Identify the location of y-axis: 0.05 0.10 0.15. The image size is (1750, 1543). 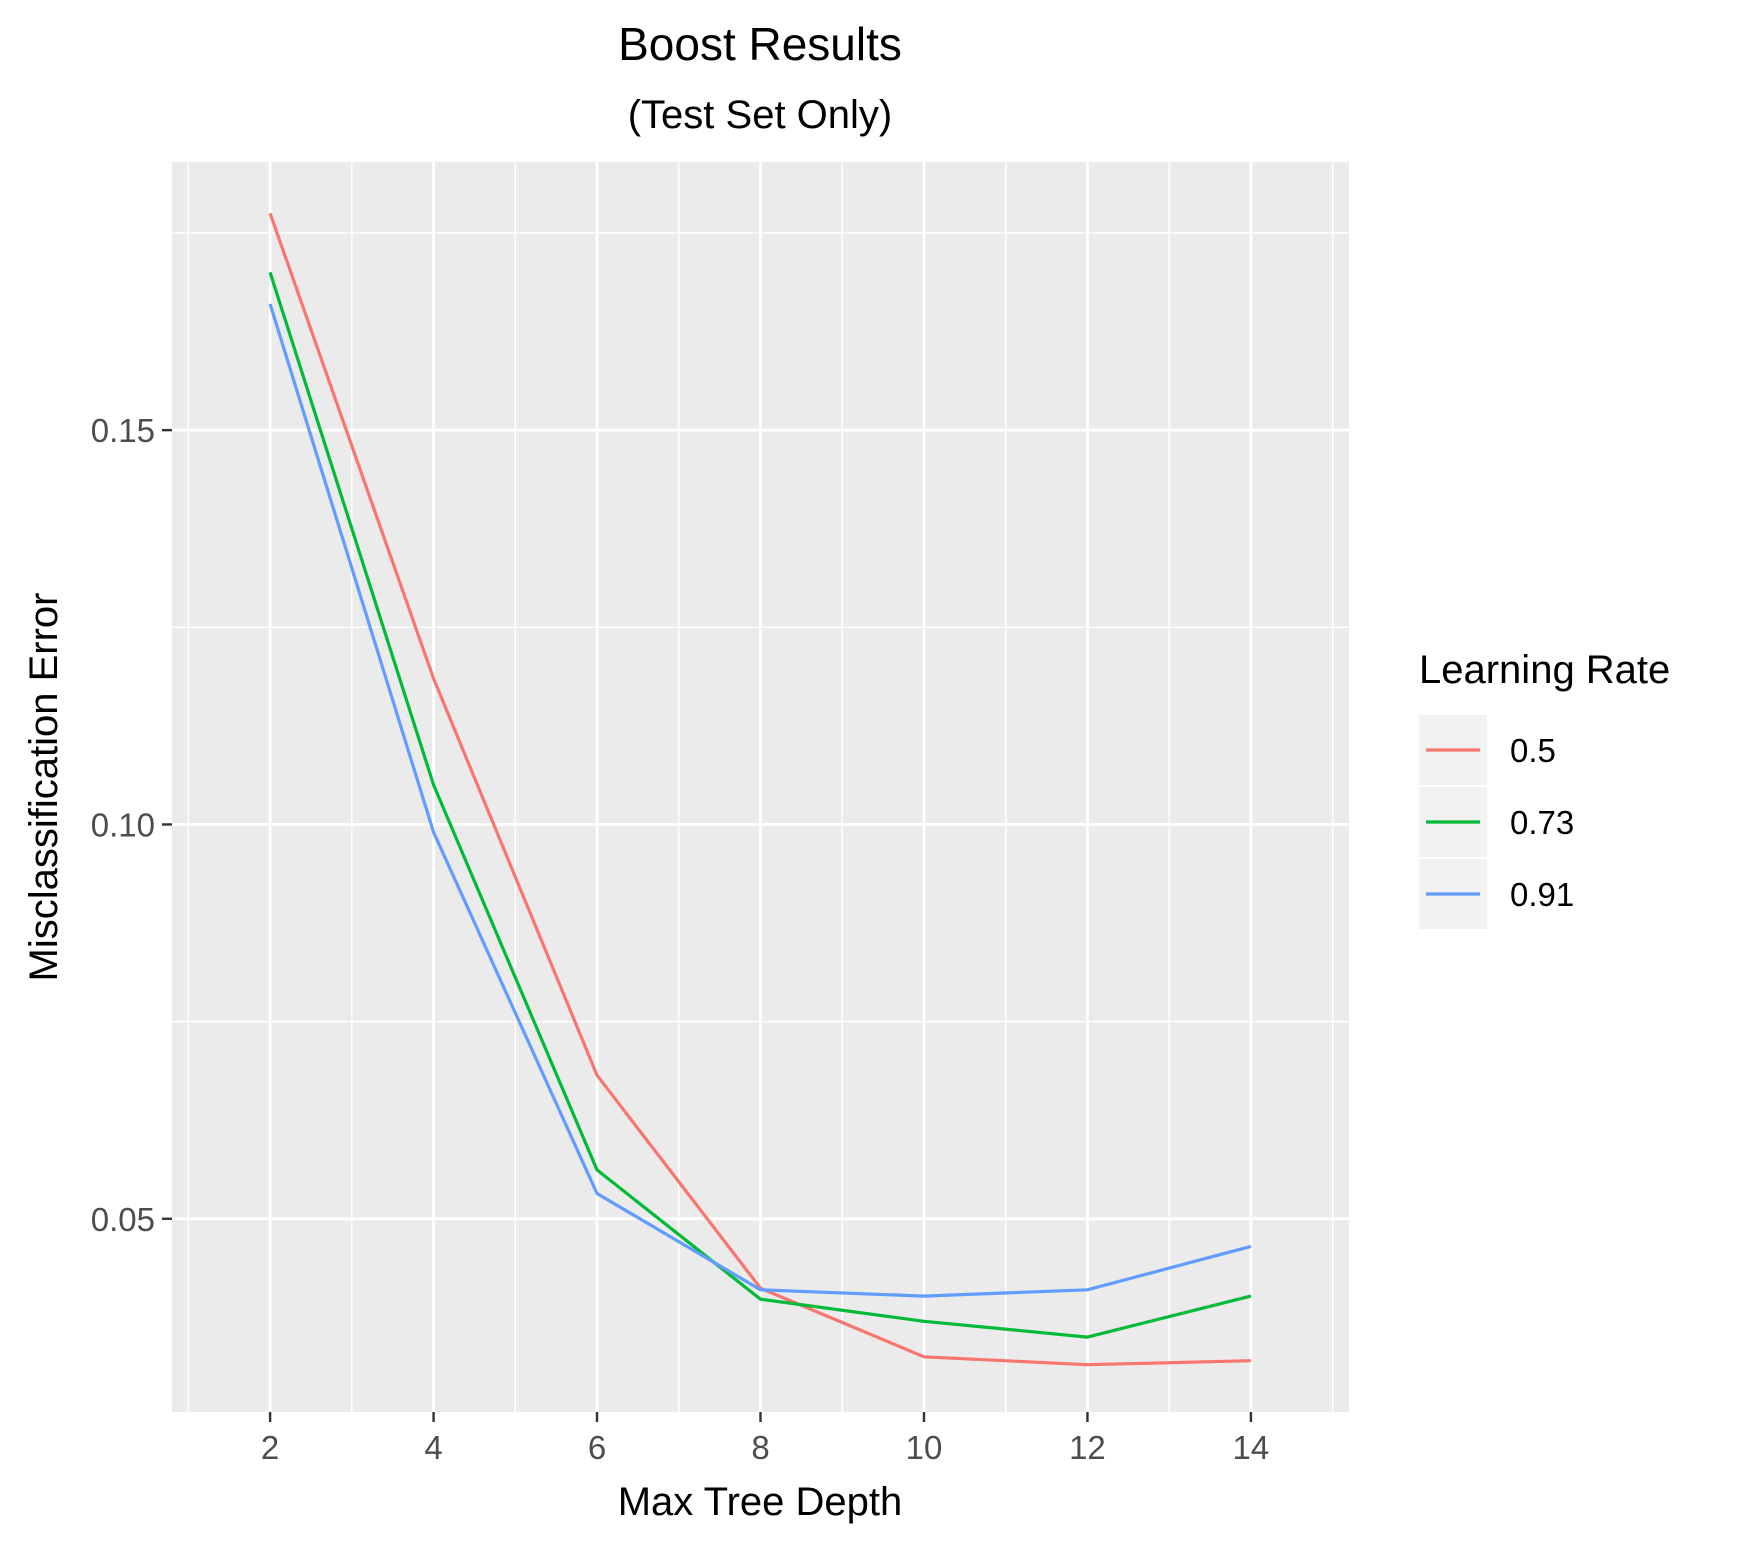
(131, 825).